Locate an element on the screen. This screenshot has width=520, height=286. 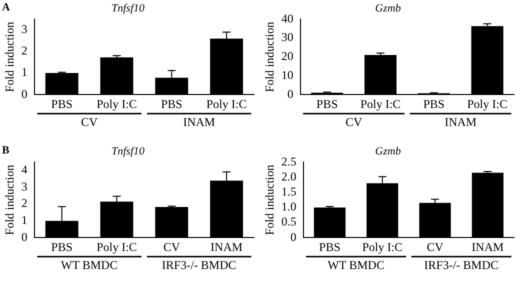
y-tick-label: 40 is located at coordinates (287, 18).